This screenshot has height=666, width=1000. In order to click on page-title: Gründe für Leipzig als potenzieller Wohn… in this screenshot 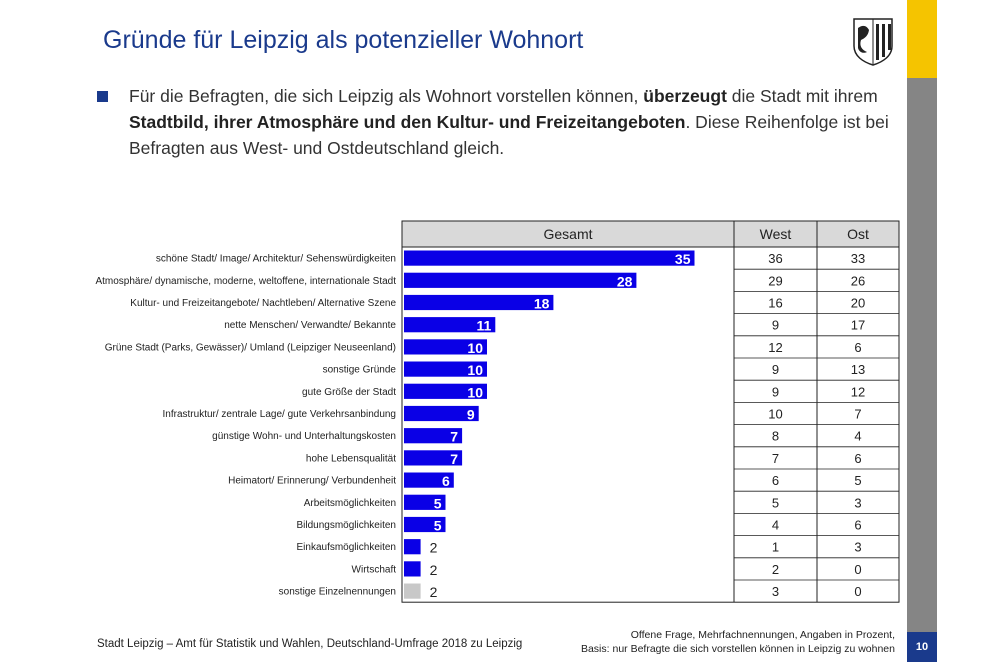, I will do `click(343, 40)`.